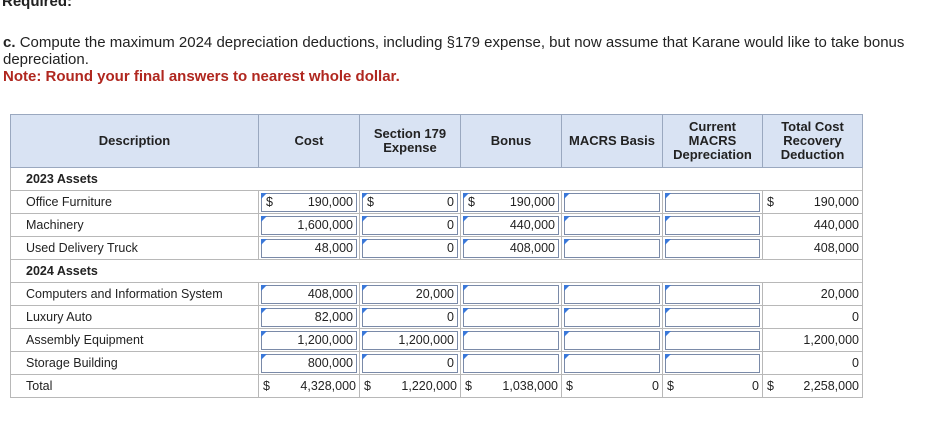  Describe the element at coordinates (839, 294) in the screenshot. I see `total-cost-recovery-value: 20,000` at that location.